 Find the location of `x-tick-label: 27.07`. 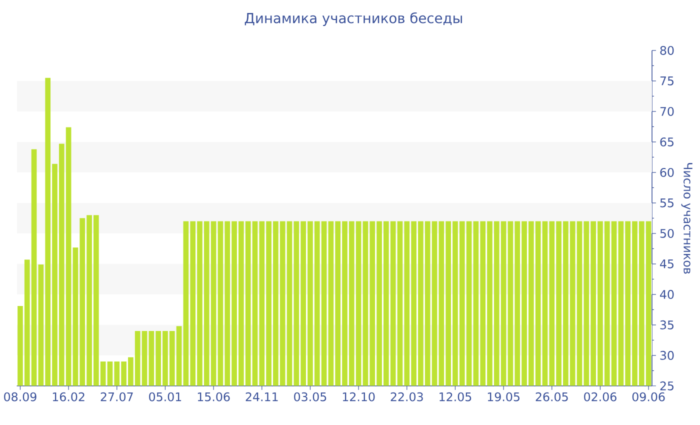

x-tick-label: 27.07 is located at coordinates (116, 397).